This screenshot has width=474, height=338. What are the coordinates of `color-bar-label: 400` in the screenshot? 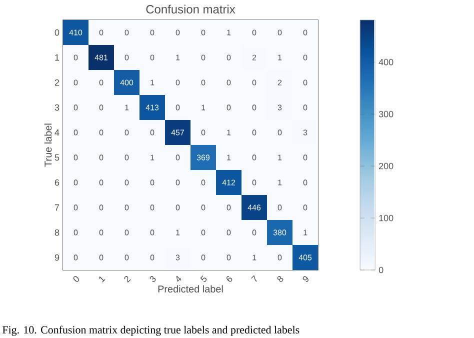 It's located at (386, 62).